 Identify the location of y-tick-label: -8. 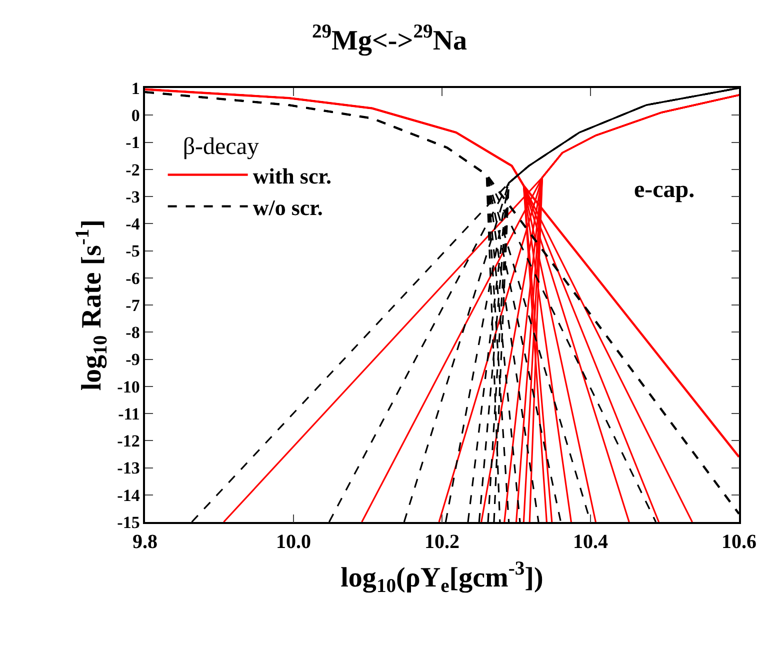
(133, 332).